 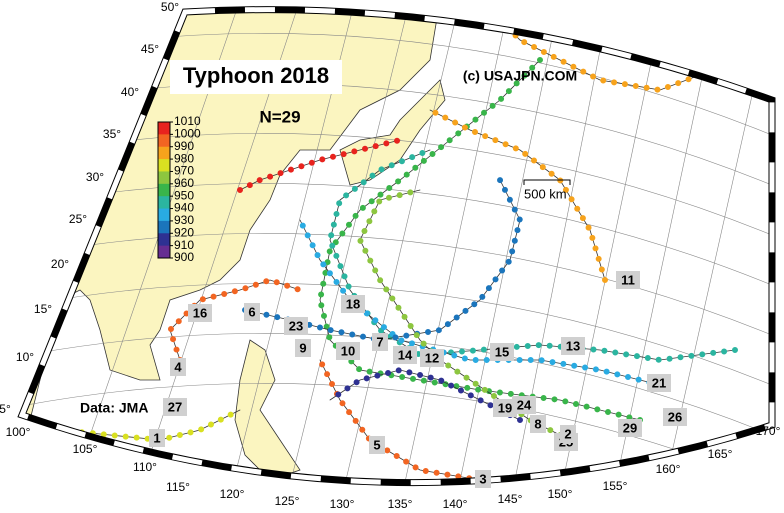 What do you see at coordinates (184, 146) in the screenshot?
I see `colorbar-label: 990` at bounding box center [184, 146].